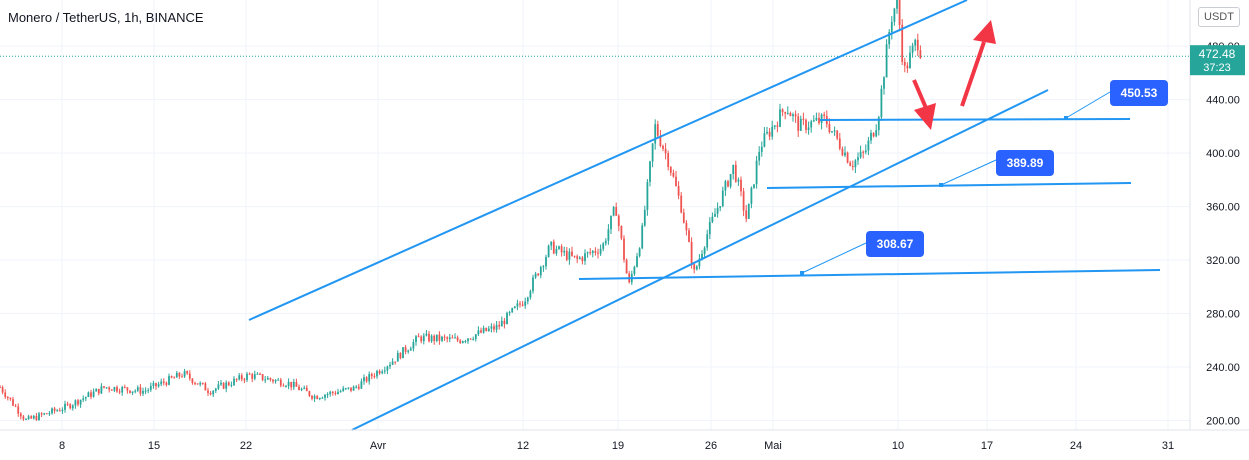  Describe the element at coordinates (1223, 101) in the screenshot. I see `price-tick-label: 440.00` at that location.